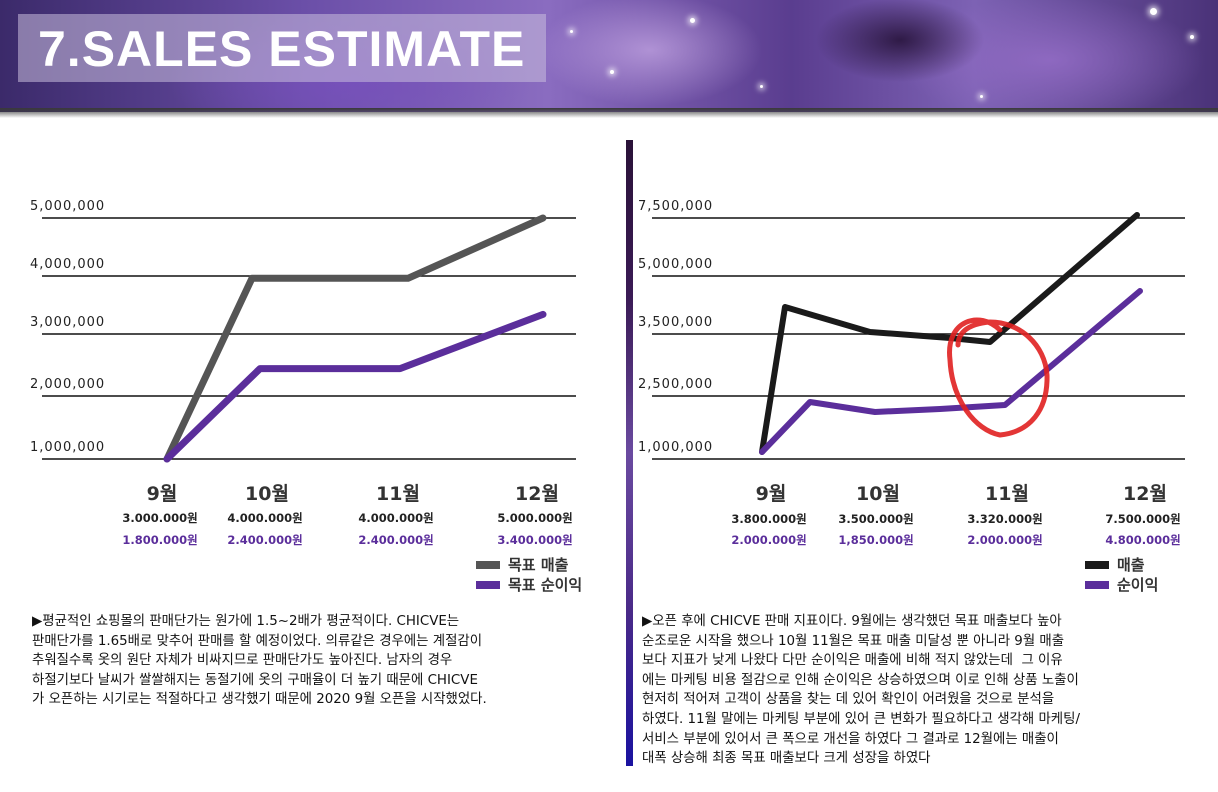 This screenshot has height=792, width=1218. Describe the element at coordinates (159, 540) in the screenshot. I see `value-label-series-2: 1.800.000원` at that location.